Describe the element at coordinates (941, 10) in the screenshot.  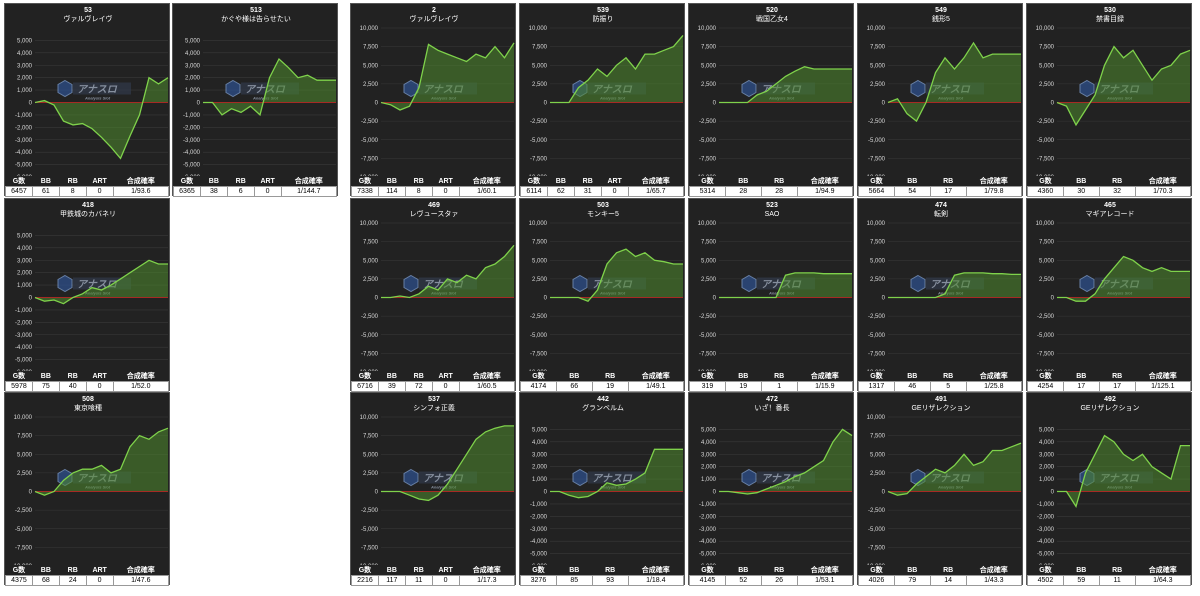
I see `chart-number: 549` at that location.